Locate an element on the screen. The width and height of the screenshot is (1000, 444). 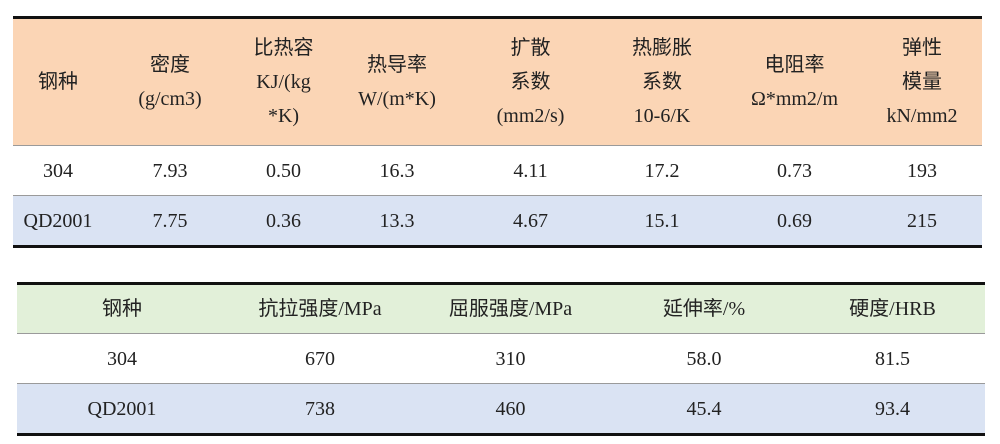
table-cell: 0.73 is located at coordinates (794, 170).